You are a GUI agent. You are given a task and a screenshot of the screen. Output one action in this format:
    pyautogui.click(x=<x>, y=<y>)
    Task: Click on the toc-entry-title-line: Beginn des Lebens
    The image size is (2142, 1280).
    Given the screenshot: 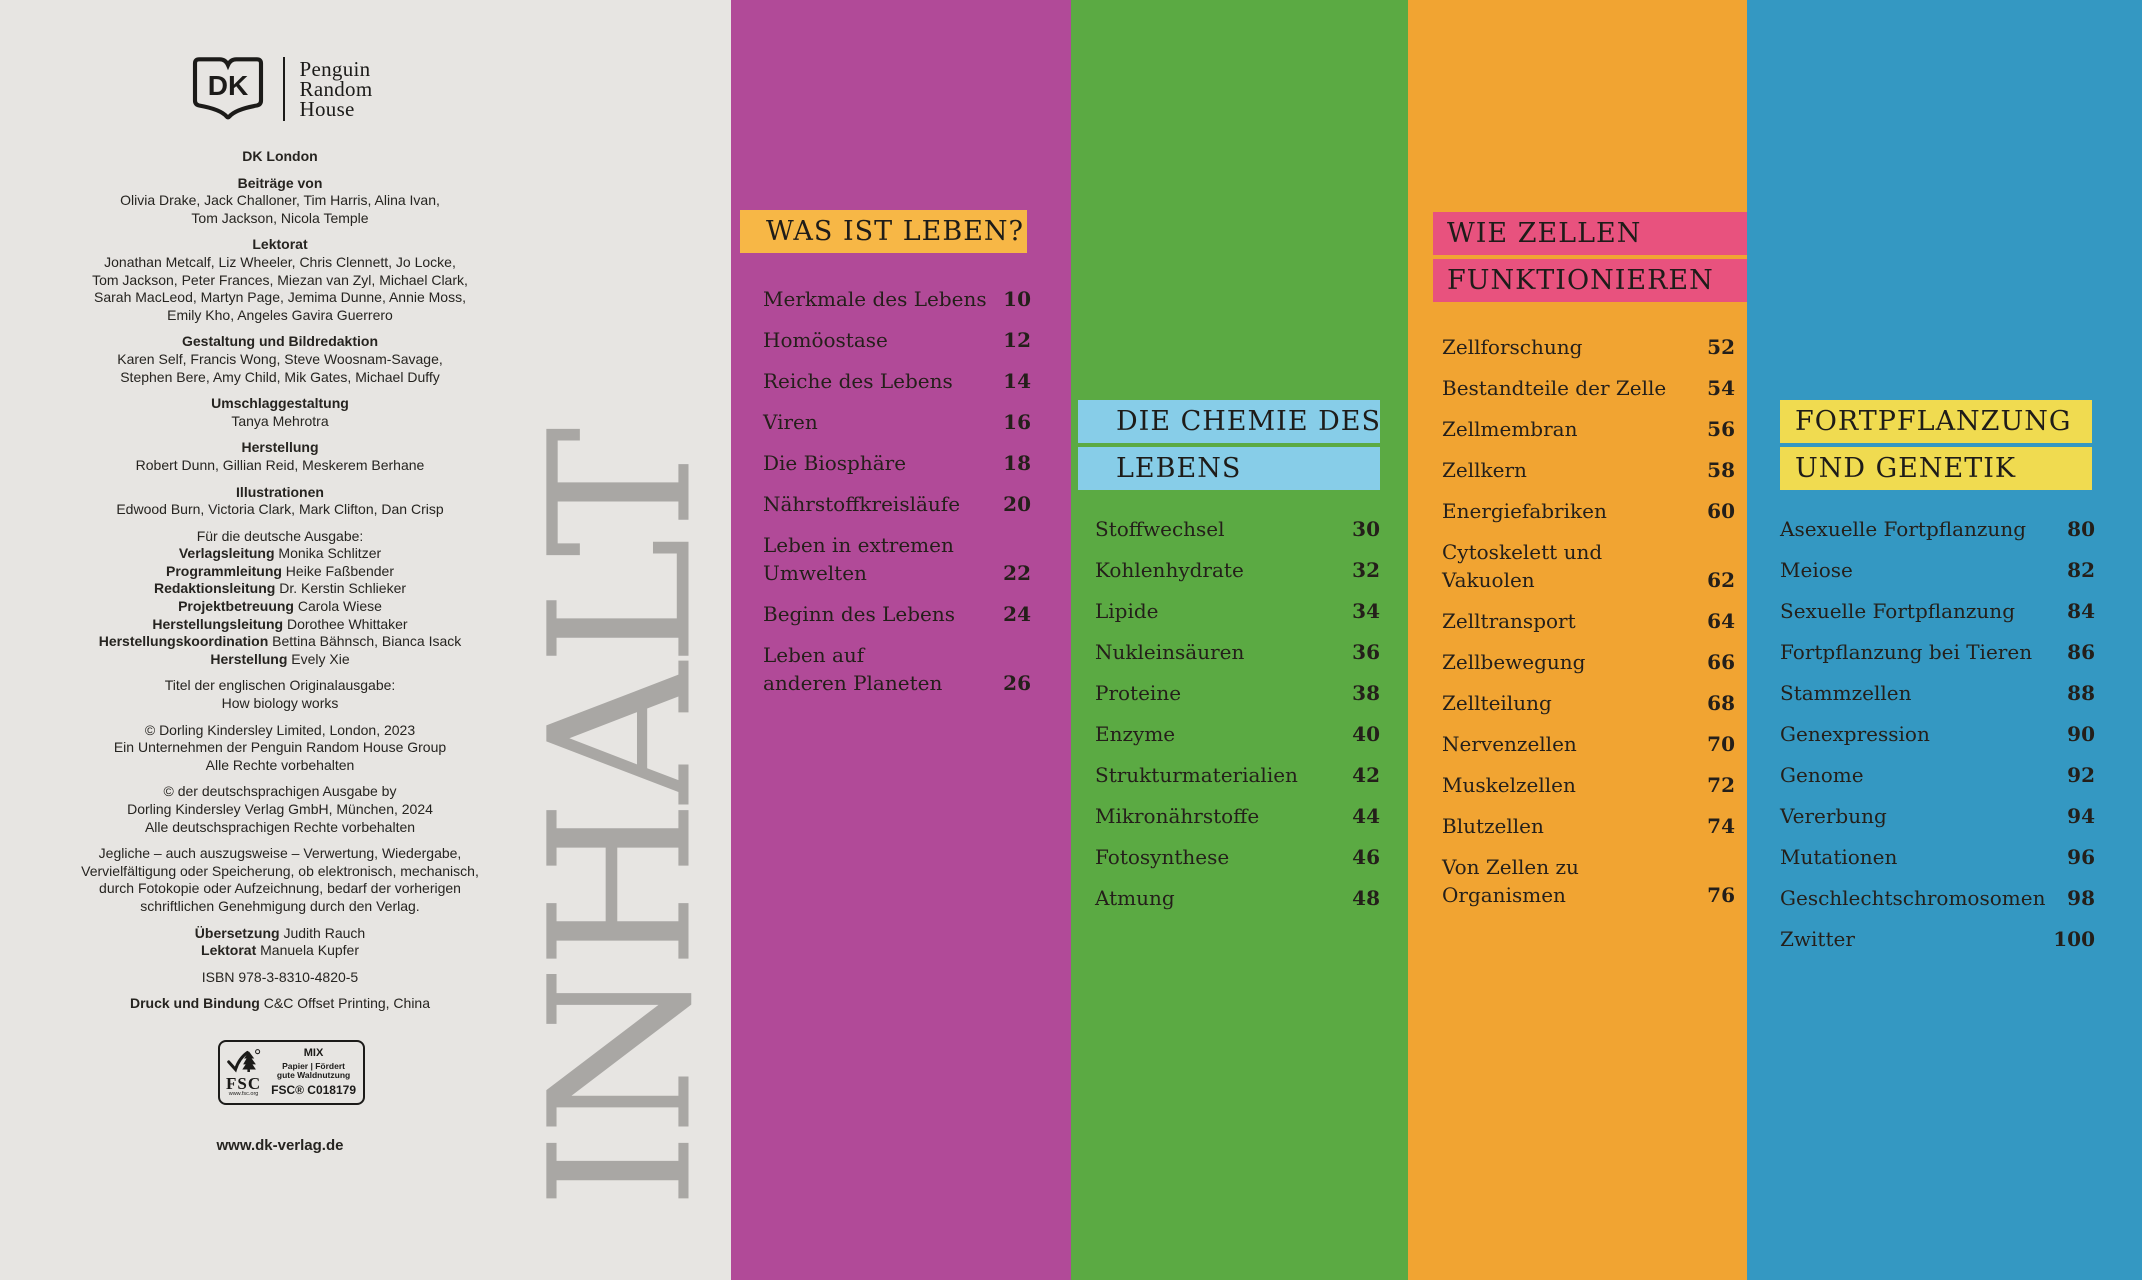 What is the action you would take?
    pyautogui.click(x=859, y=614)
    